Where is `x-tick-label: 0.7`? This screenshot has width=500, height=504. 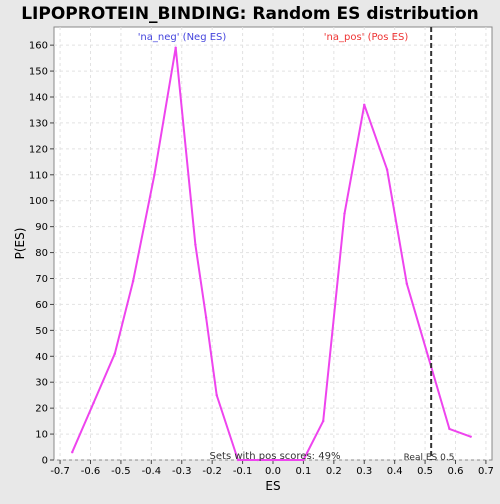
x-tick-label: 0.7 is located at coordinates (486, 471).